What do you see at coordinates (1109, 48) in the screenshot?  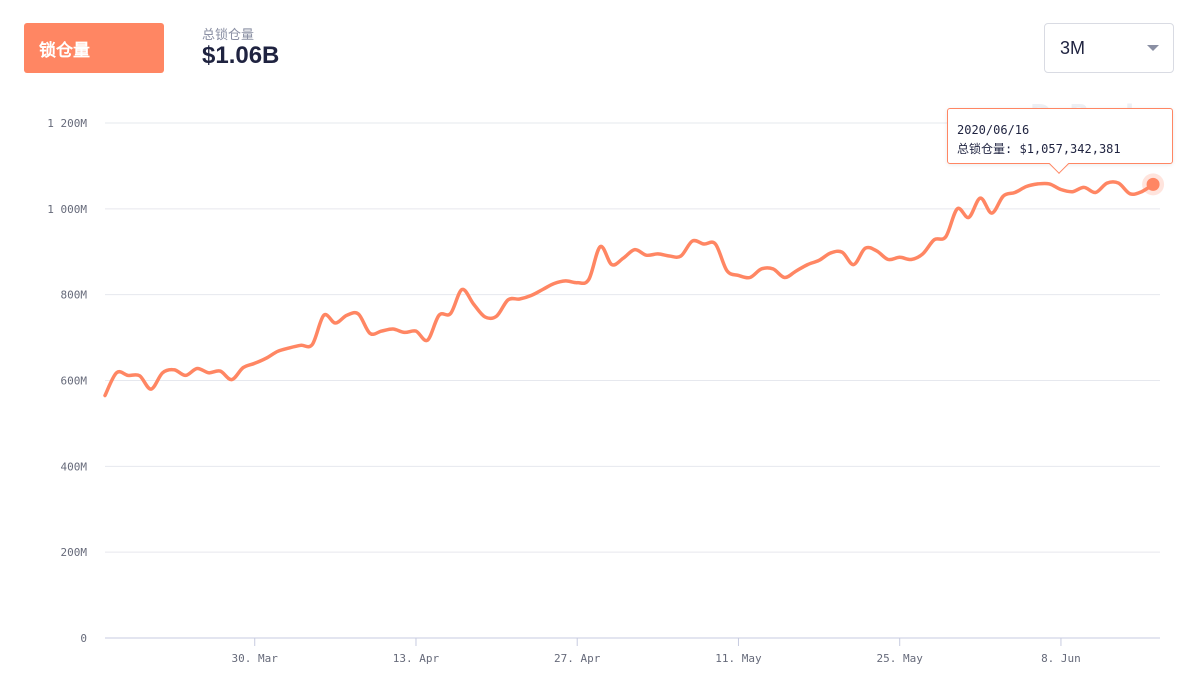 I see `time-range-select: 3M` at bounding box center [1109, 48].